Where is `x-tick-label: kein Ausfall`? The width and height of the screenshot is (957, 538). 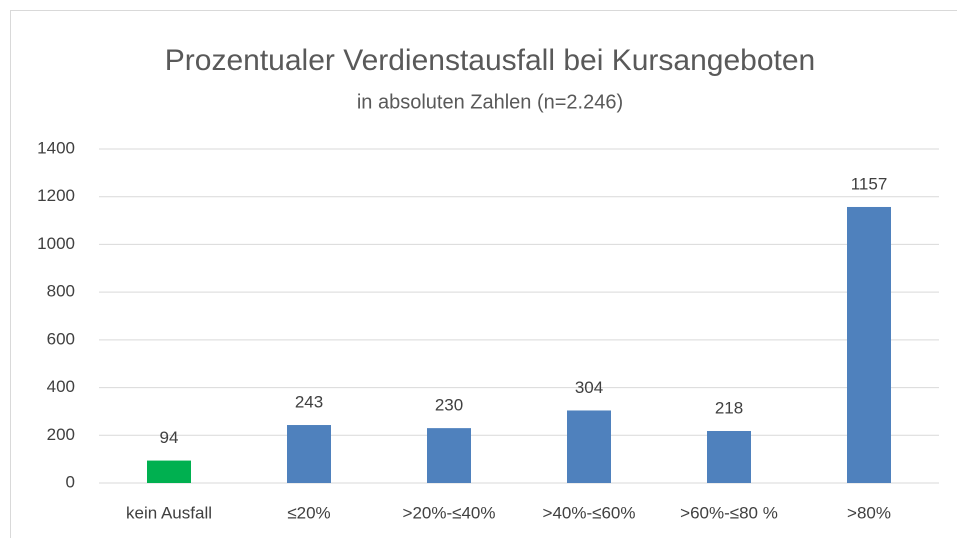
x-tick-label: kein Ausfall is located at coordinates (169, 512).